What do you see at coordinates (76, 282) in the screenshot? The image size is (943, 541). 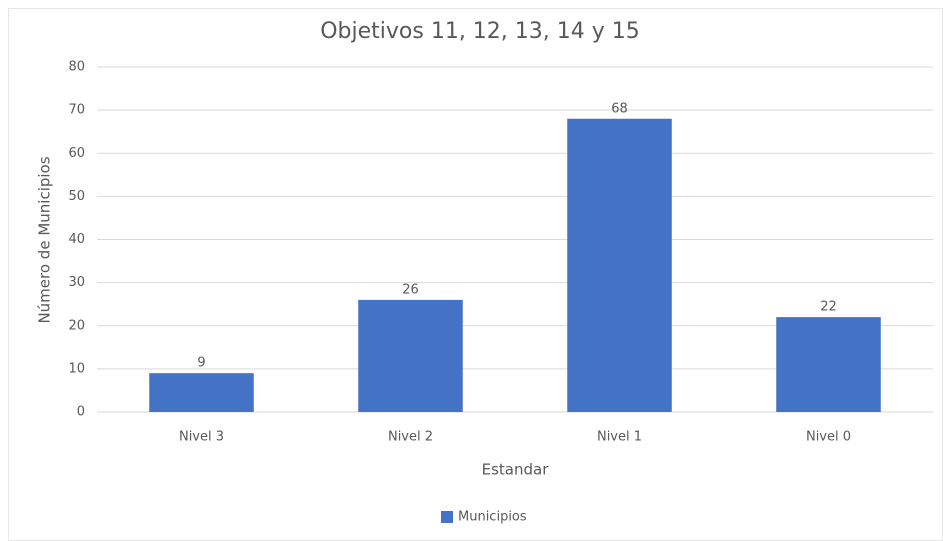 I see `y-tick-label: 30` at bounding box center [76, 282].